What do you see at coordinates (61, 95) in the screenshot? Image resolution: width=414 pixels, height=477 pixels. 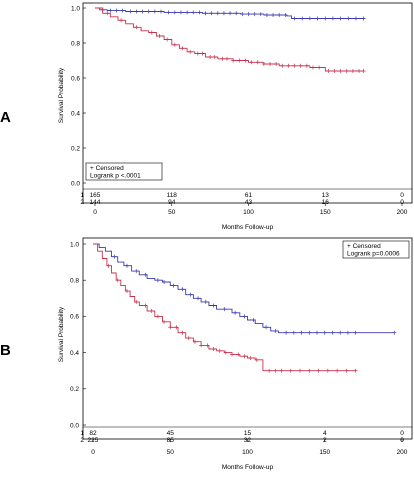 I see `y-axis-title: Survival Probability` at bounding box center [61, 95].